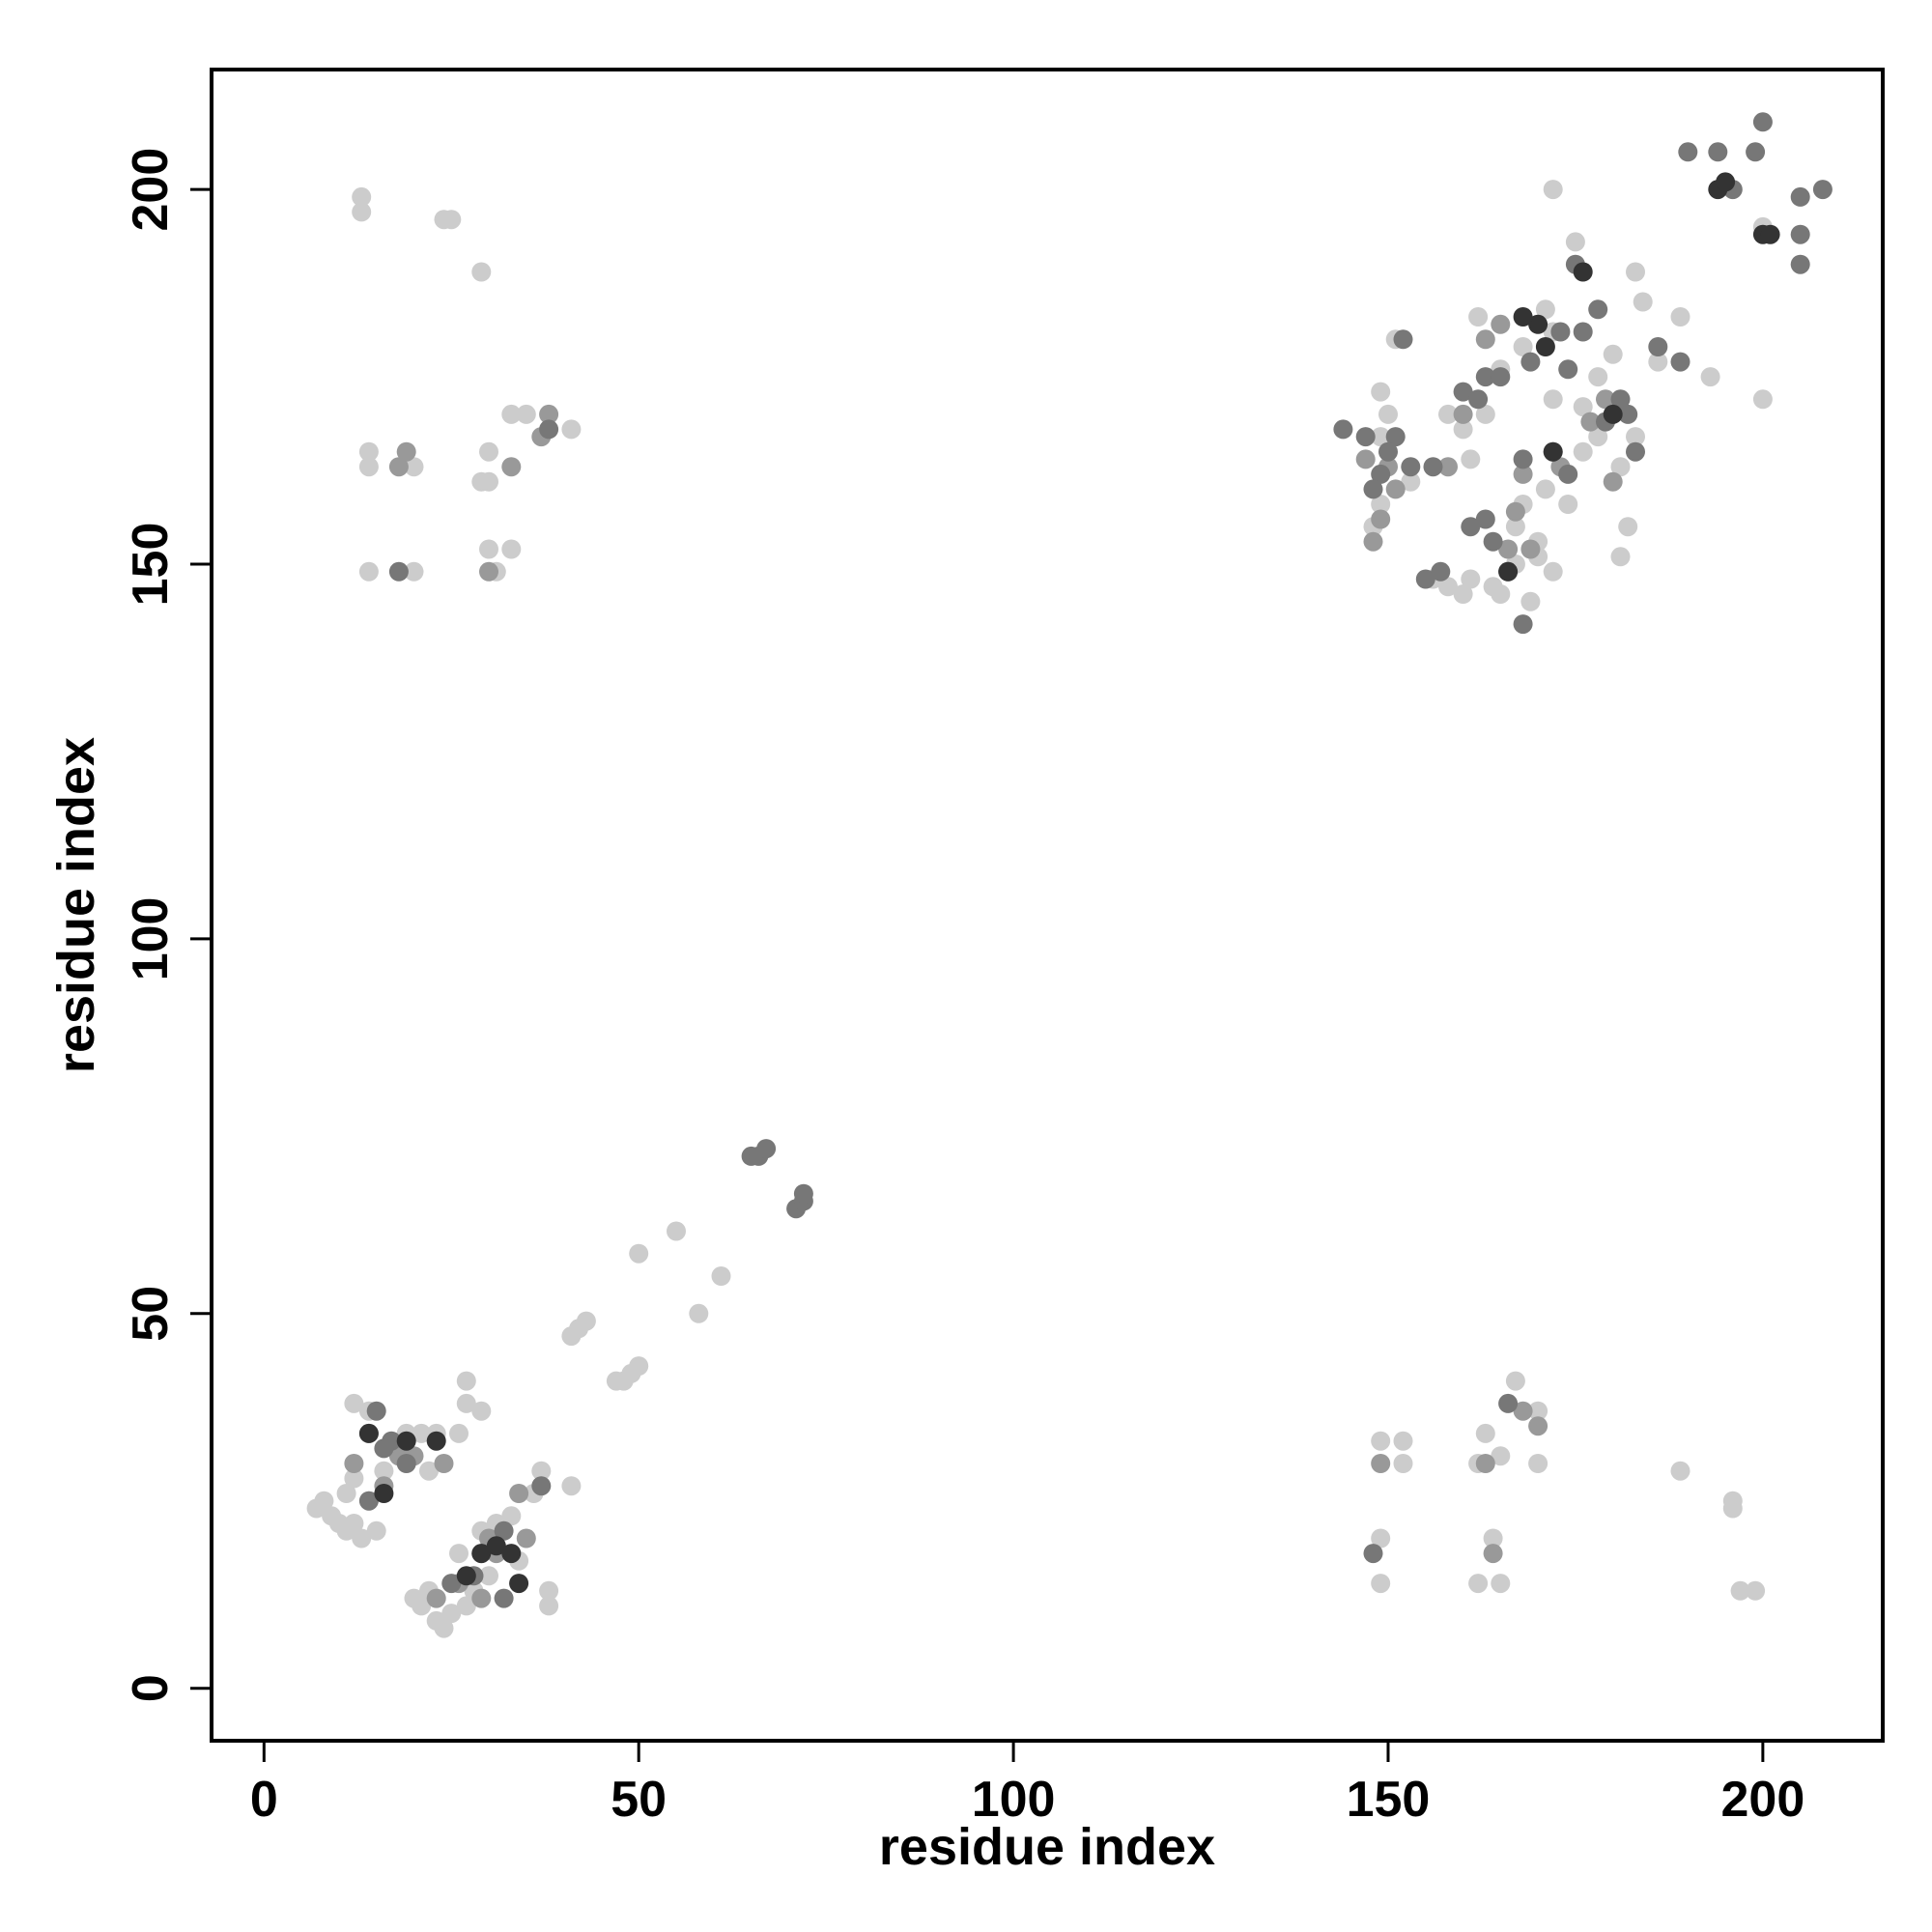 The width and height of the screenshot is (1932, 1932). What do you see at coordinates (151, 565) in the screenshot?
I see `y-tick-label: 150` at bounding box center [151, 565].